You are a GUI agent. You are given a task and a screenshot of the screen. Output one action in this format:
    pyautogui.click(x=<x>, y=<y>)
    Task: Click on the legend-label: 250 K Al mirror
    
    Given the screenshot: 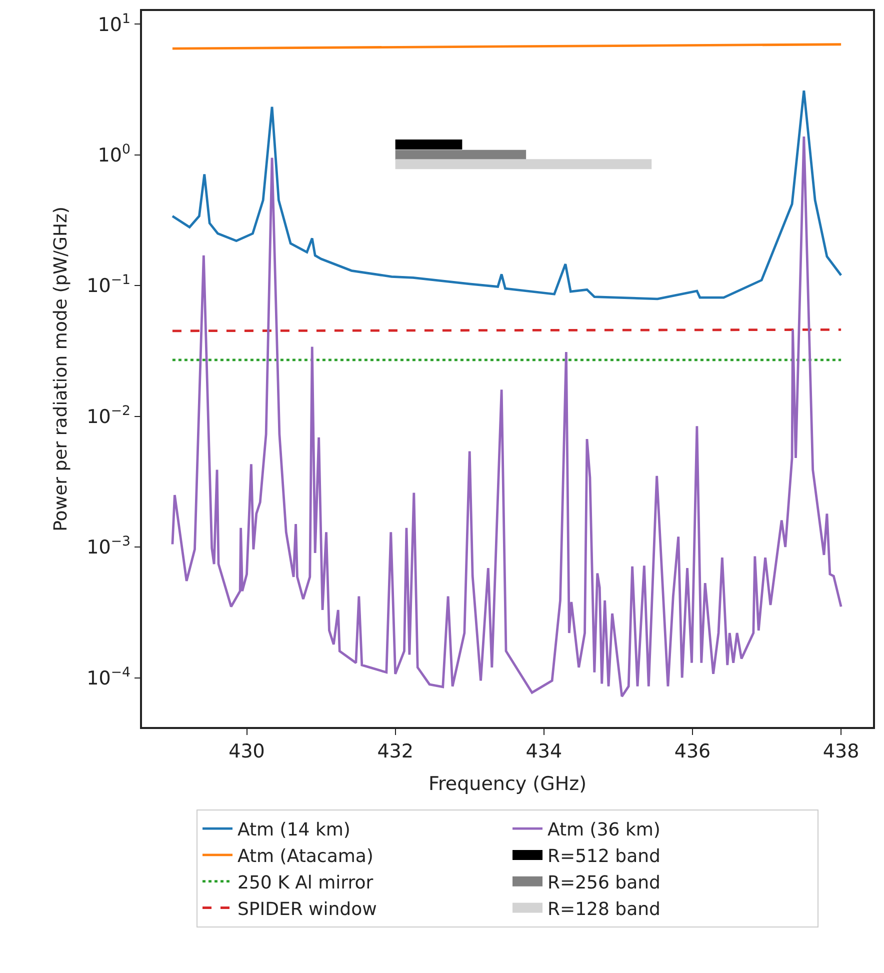 What is the action you would take?
    pyautogui.click(x=306, y=883)
    